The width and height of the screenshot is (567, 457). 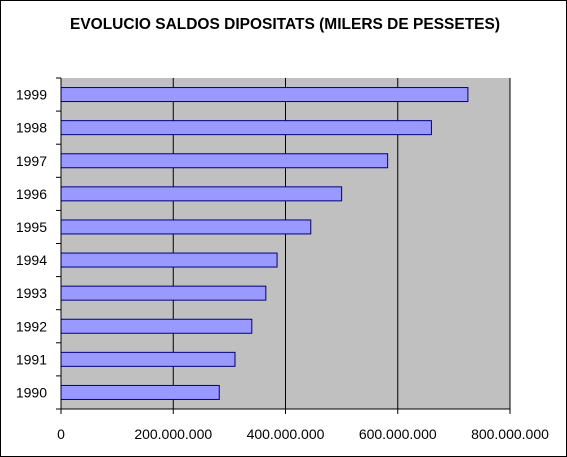 I want to click on x-tick-label-3: 600.000.000, so click(x=398, y=434).